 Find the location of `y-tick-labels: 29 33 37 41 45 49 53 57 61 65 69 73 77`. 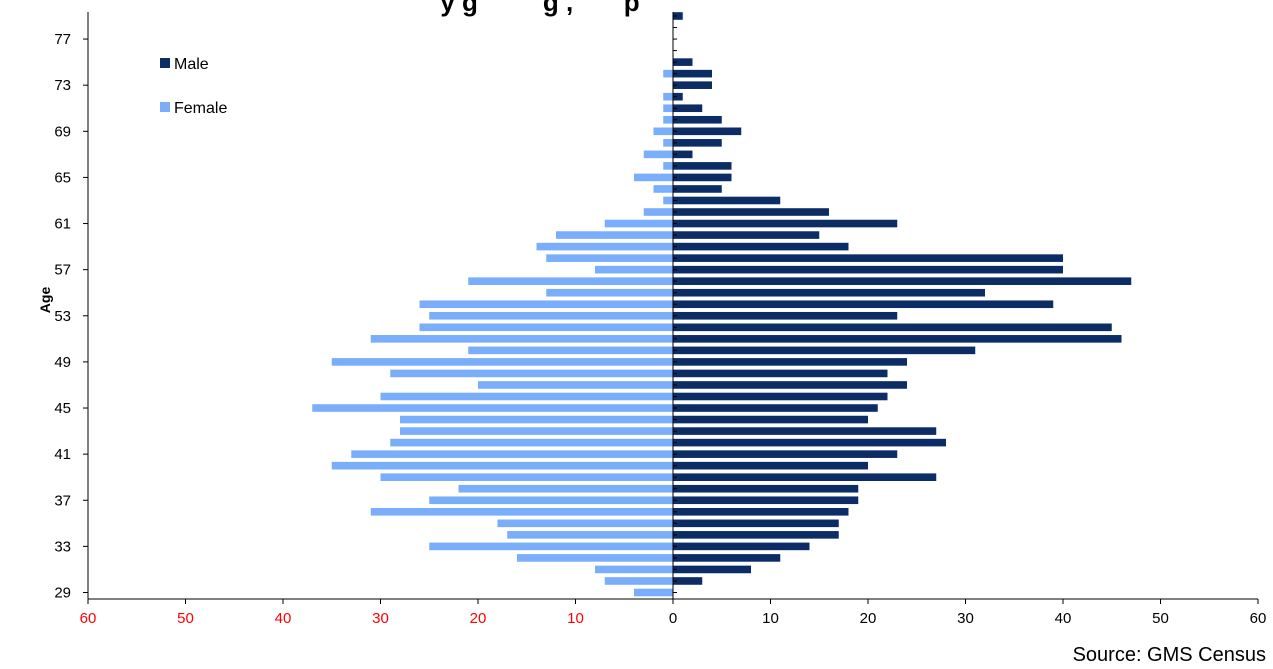

y-tick-labels: 29 33 37 41 45 49 53 57 61 65 69 73 77 is located at coordinates (62, 316).